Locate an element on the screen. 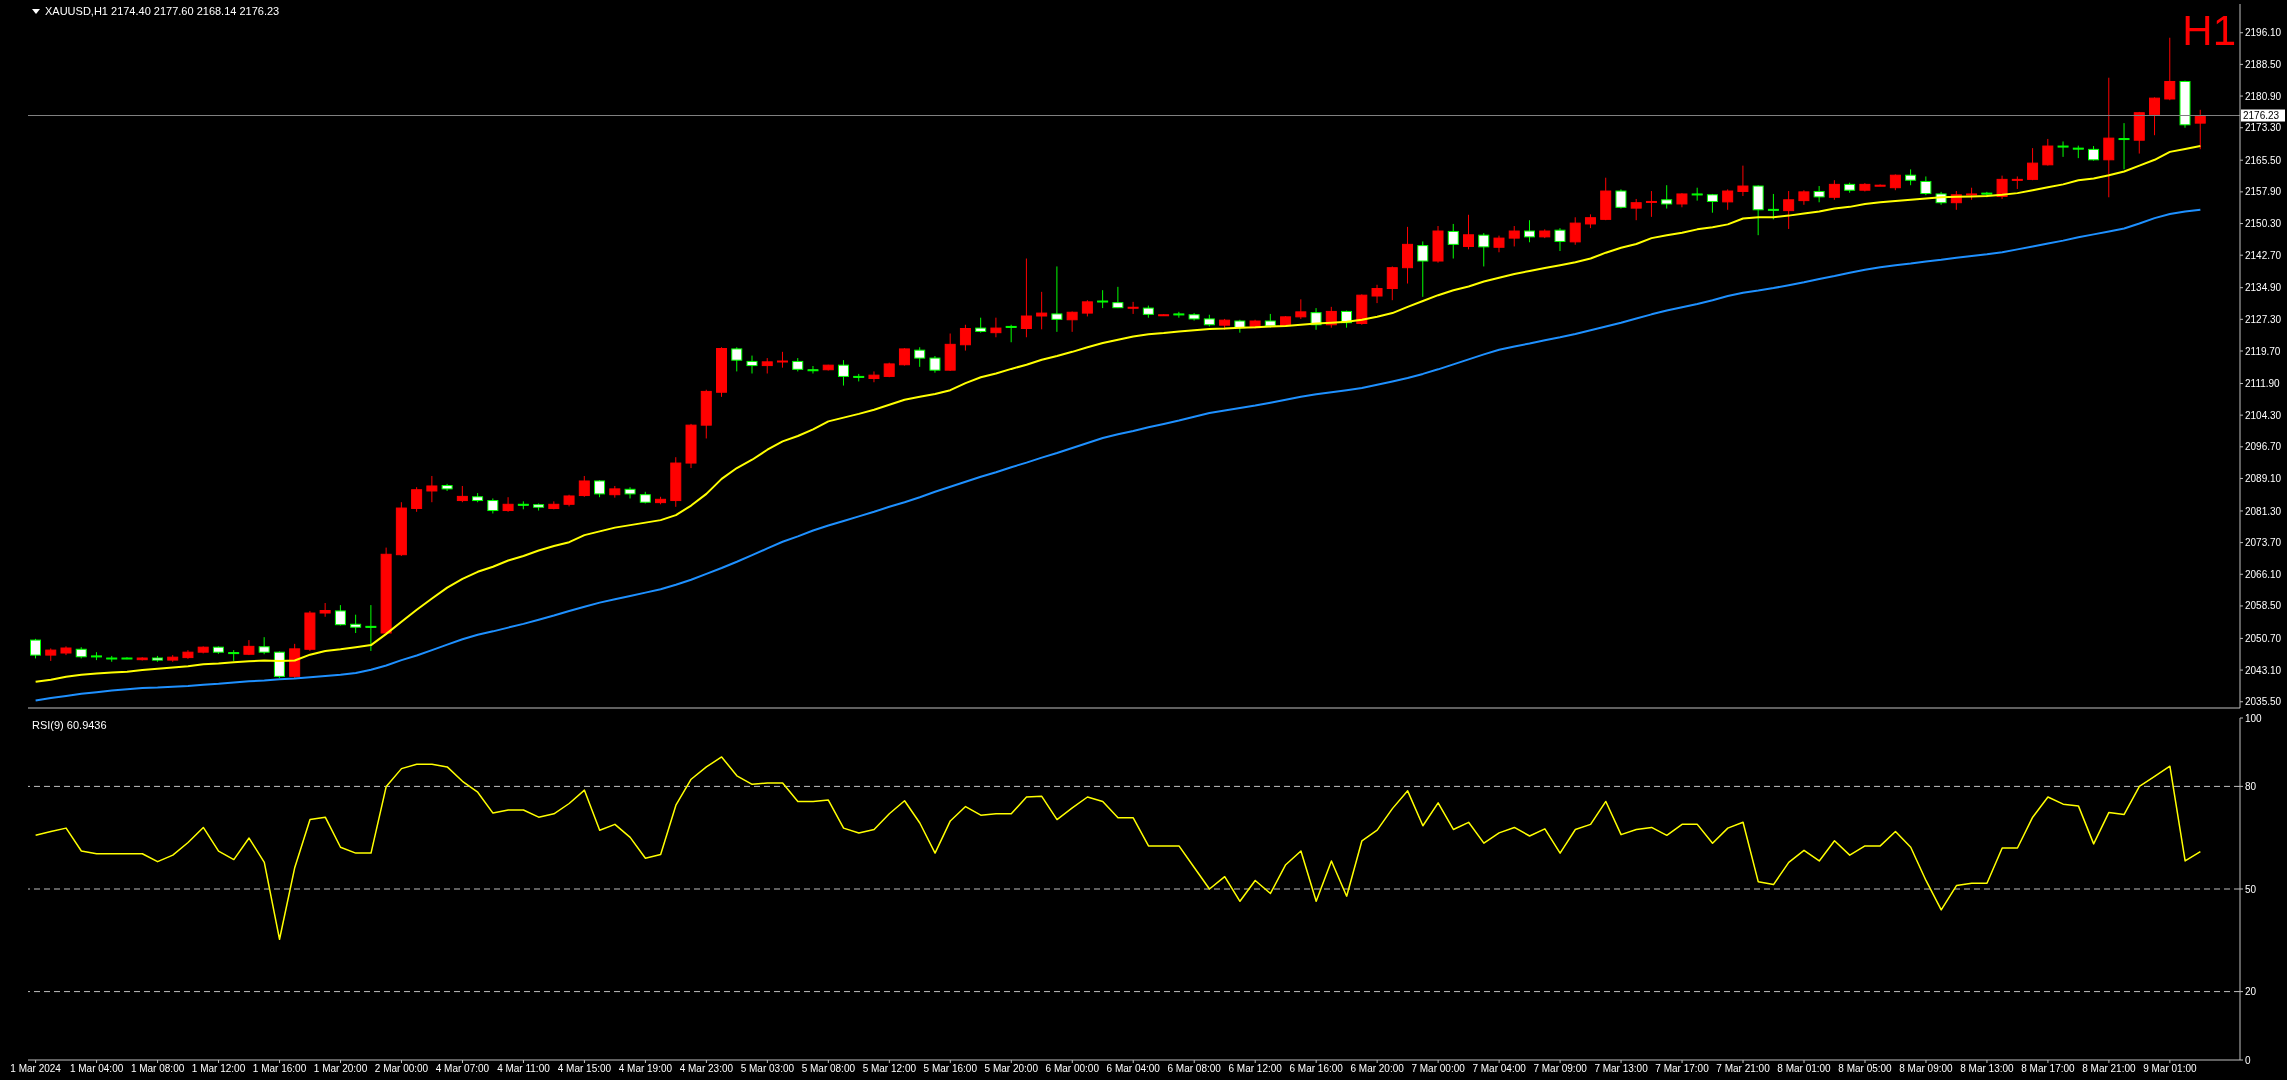 The image size is (2287, 1080). x-tick-label: 6 Mar 00:00 is located at coordinates (1072, 1069).